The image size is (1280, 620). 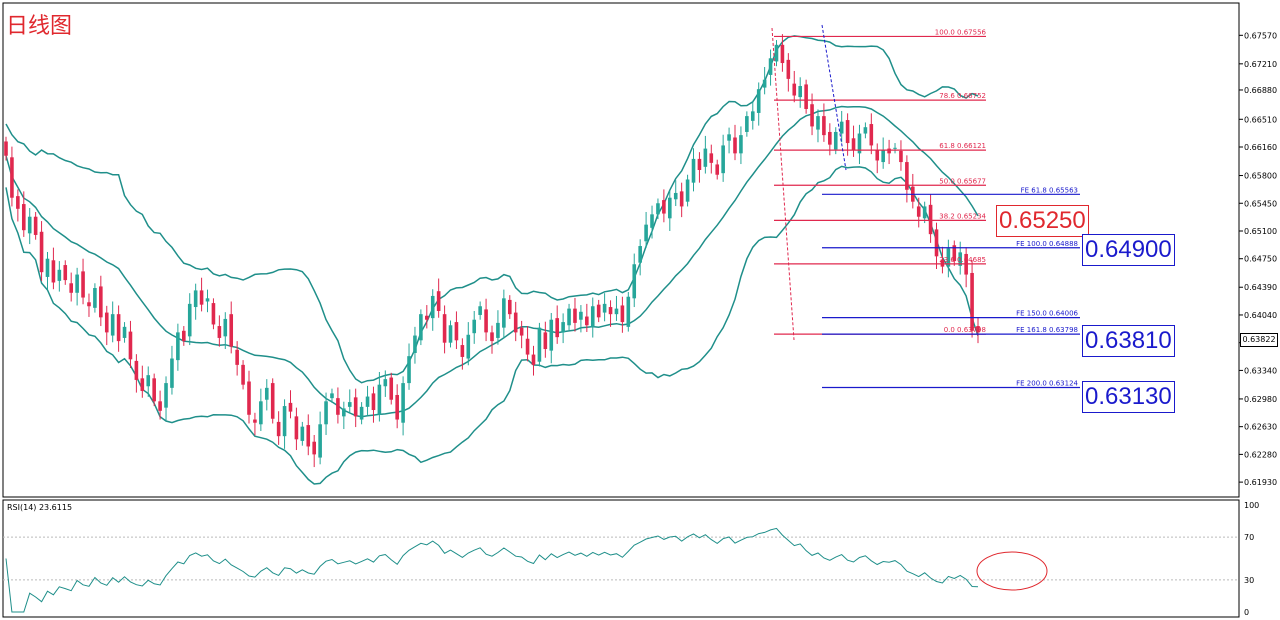 What do you see at coordinates (1260, 147) in the screenshot?
I see `price-tick-label-4: 0.66160` at bounding box center [1260, 147].